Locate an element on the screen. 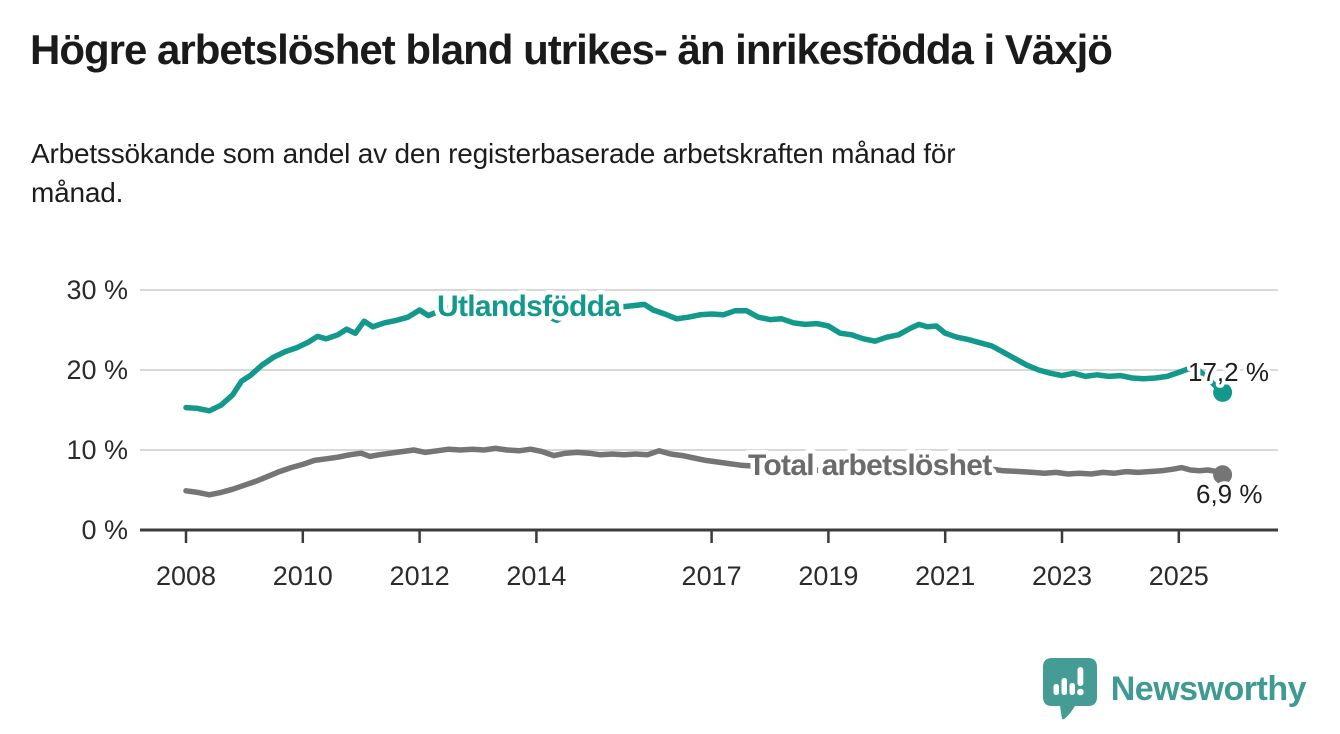 The image size is (1340, 734). y-tick-label: 30 % is located at coordinates (97, 290).